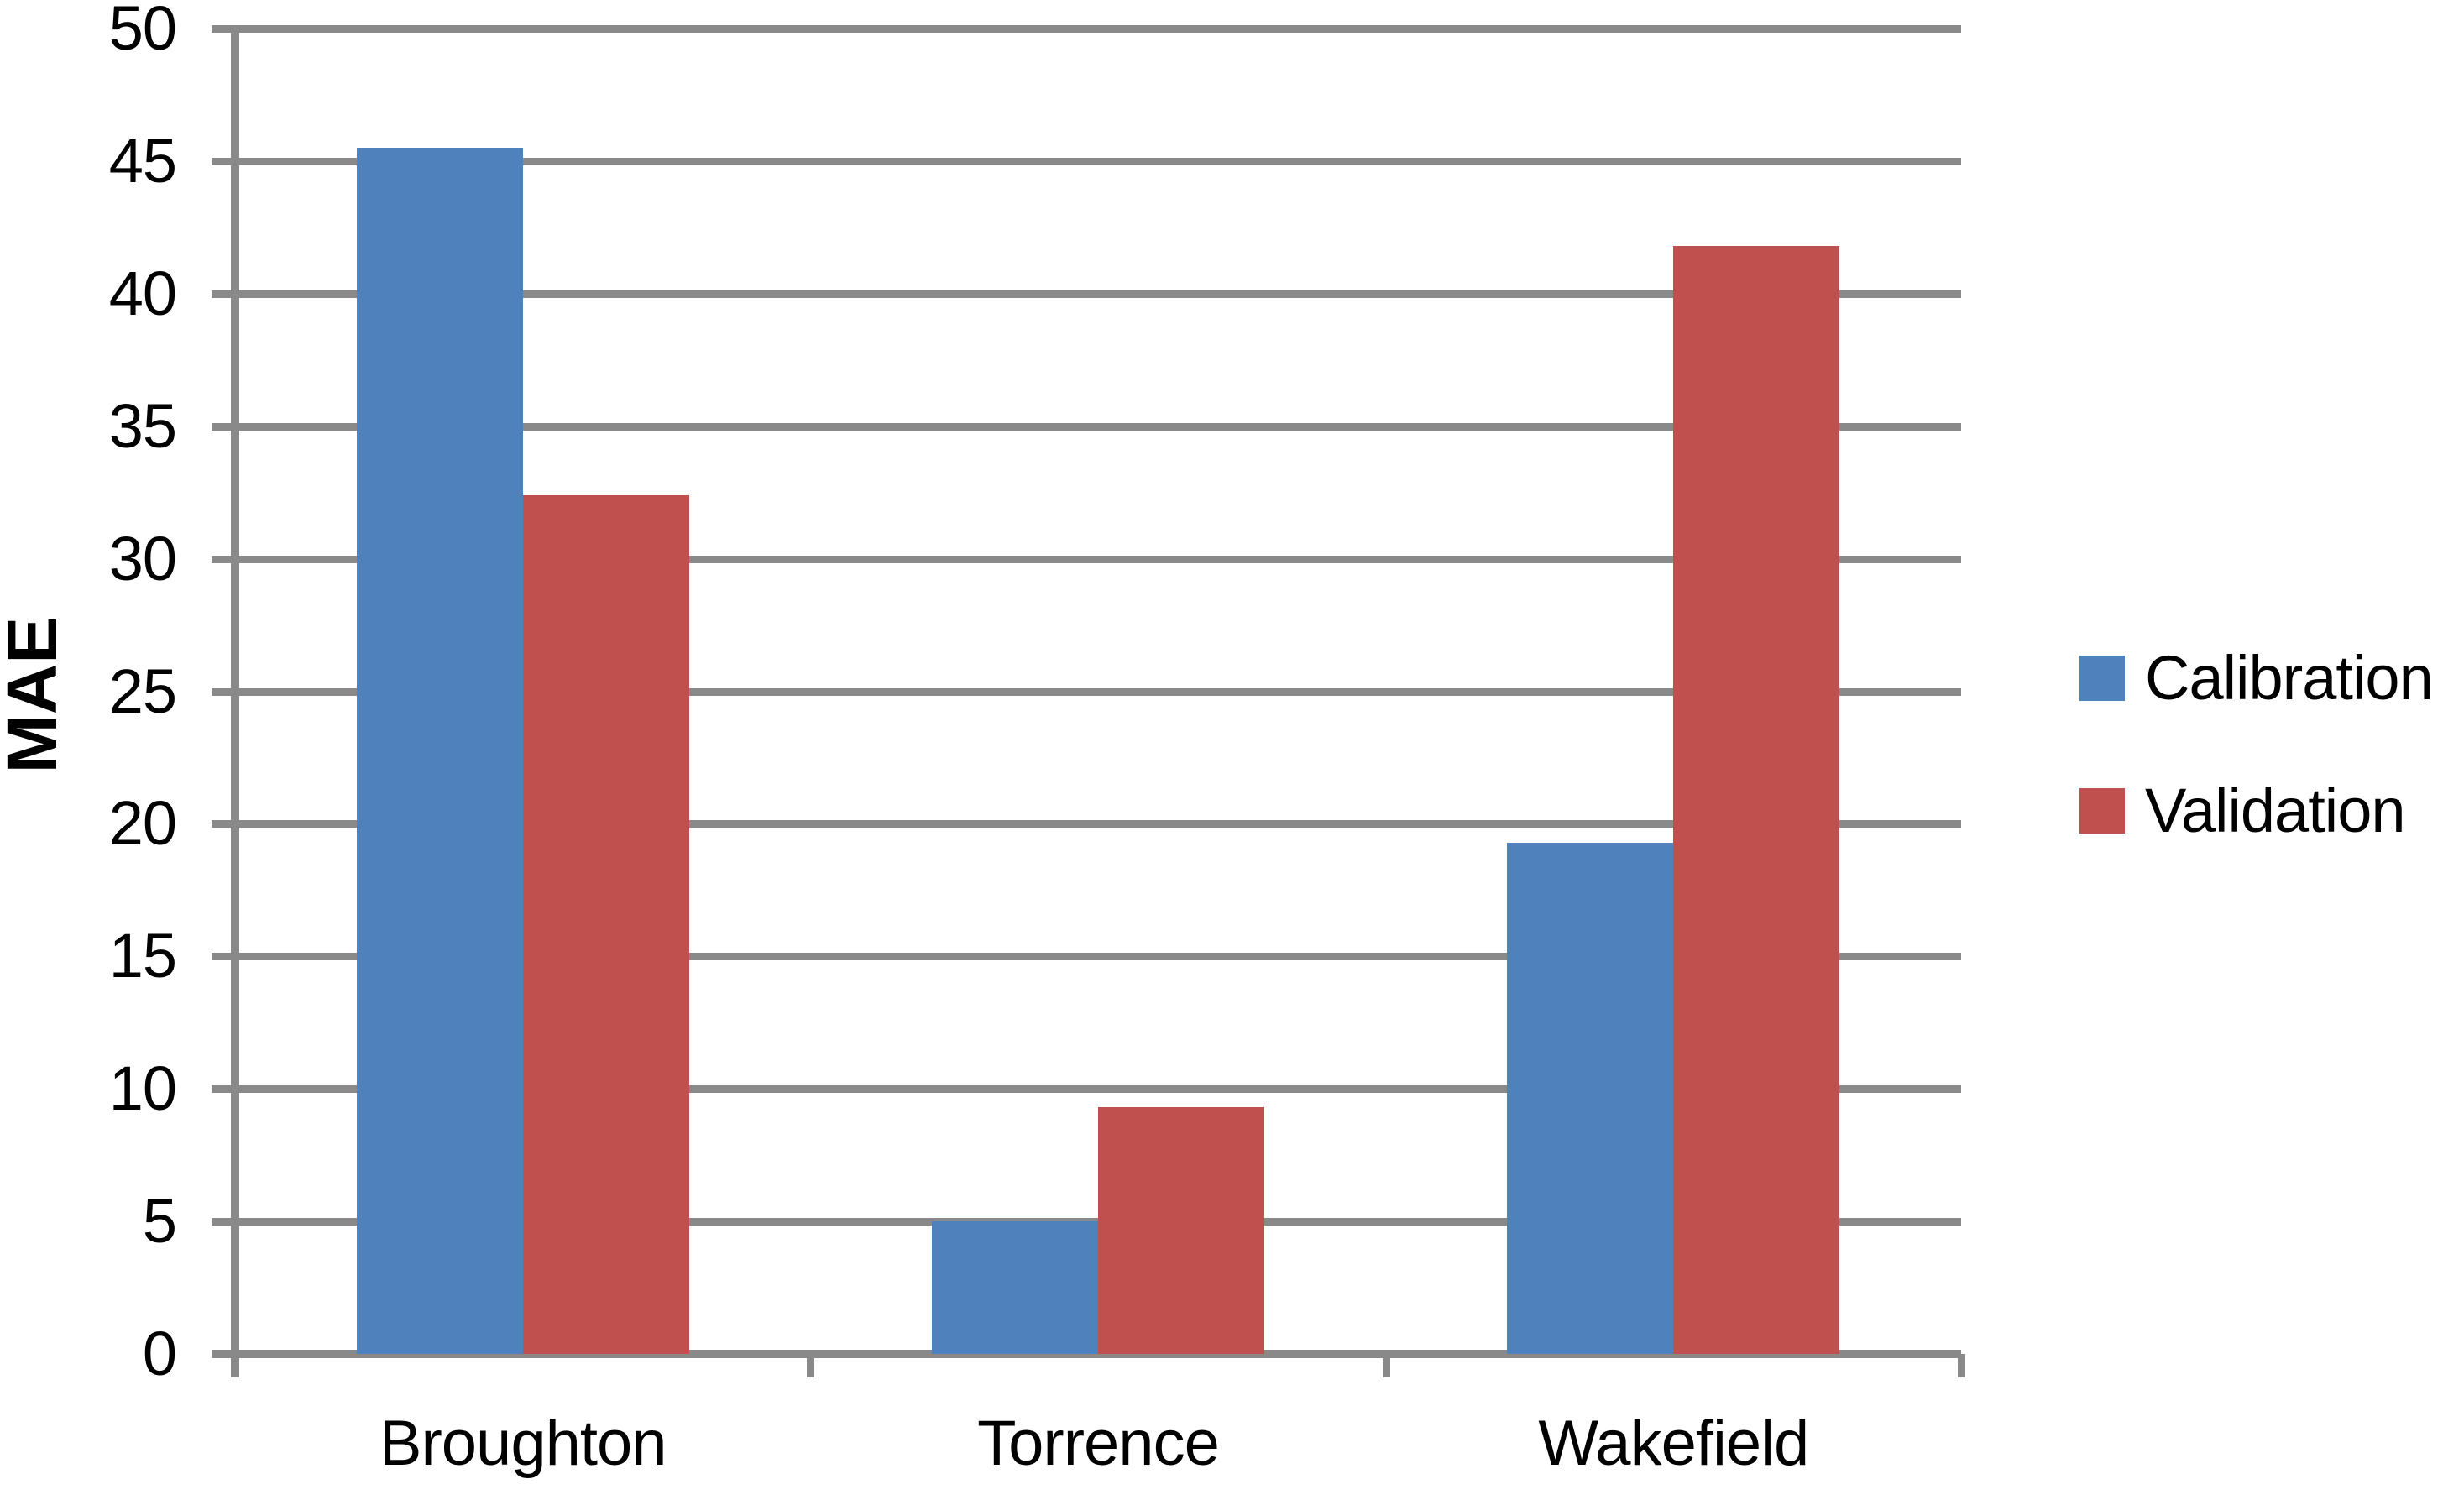 The height and width of the screenshot is (1500, 2464). Describe the element at coordinates (1756, 799) in the screenshot. I see `bar-validation-wakefield` at that location.